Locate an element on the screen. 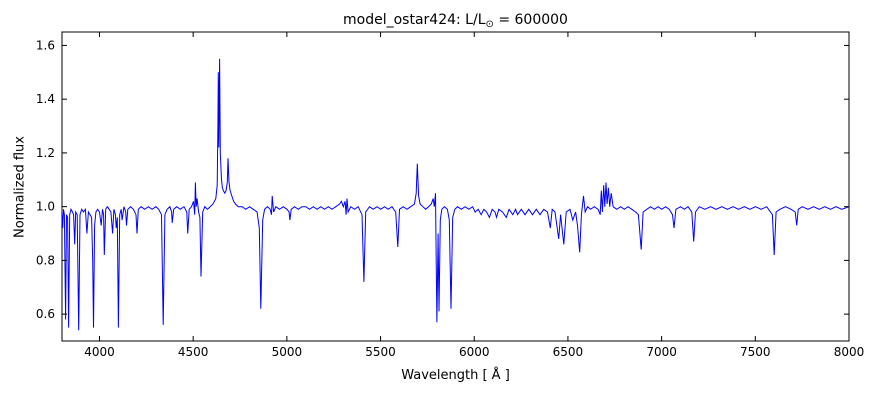 The image size is (880, 400). x-tick-label: 6000 is located at coordinates (474, 352).